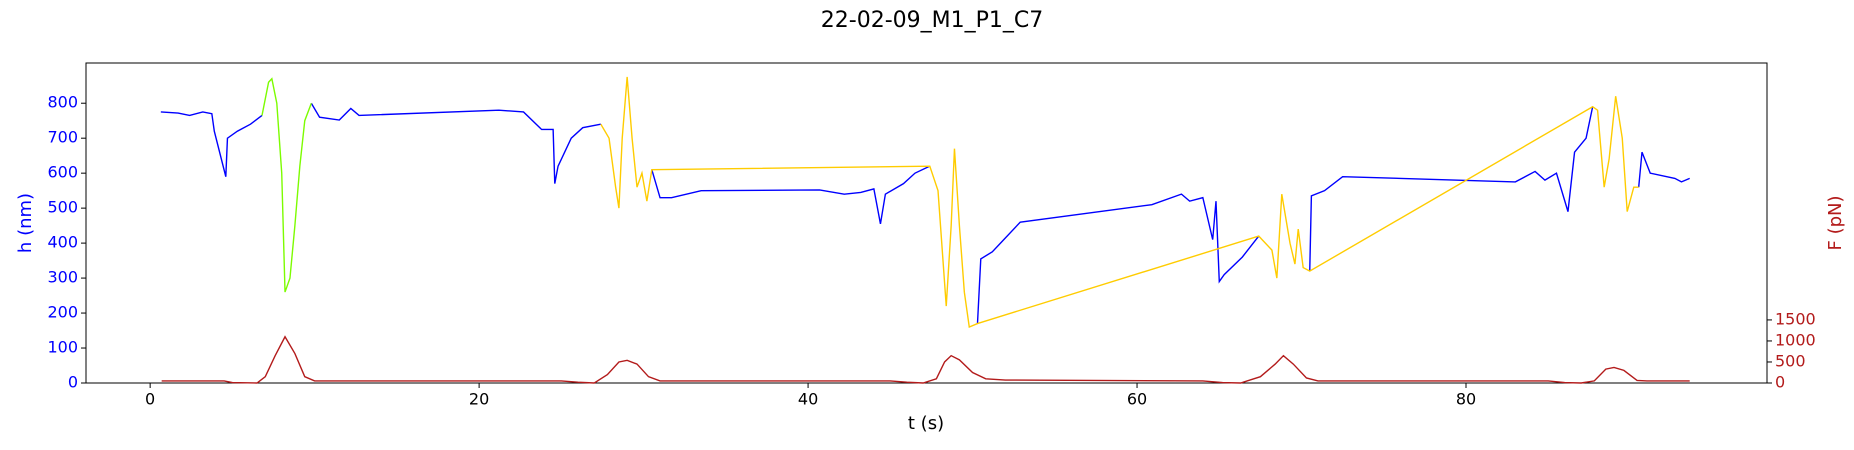 Image resolution: width=1854 pixels, height=450 pixels. What do you see at coordinates (479, 399) in the screenshot?
I see `x-tick-label: 20` at bounding box center [479, 399].